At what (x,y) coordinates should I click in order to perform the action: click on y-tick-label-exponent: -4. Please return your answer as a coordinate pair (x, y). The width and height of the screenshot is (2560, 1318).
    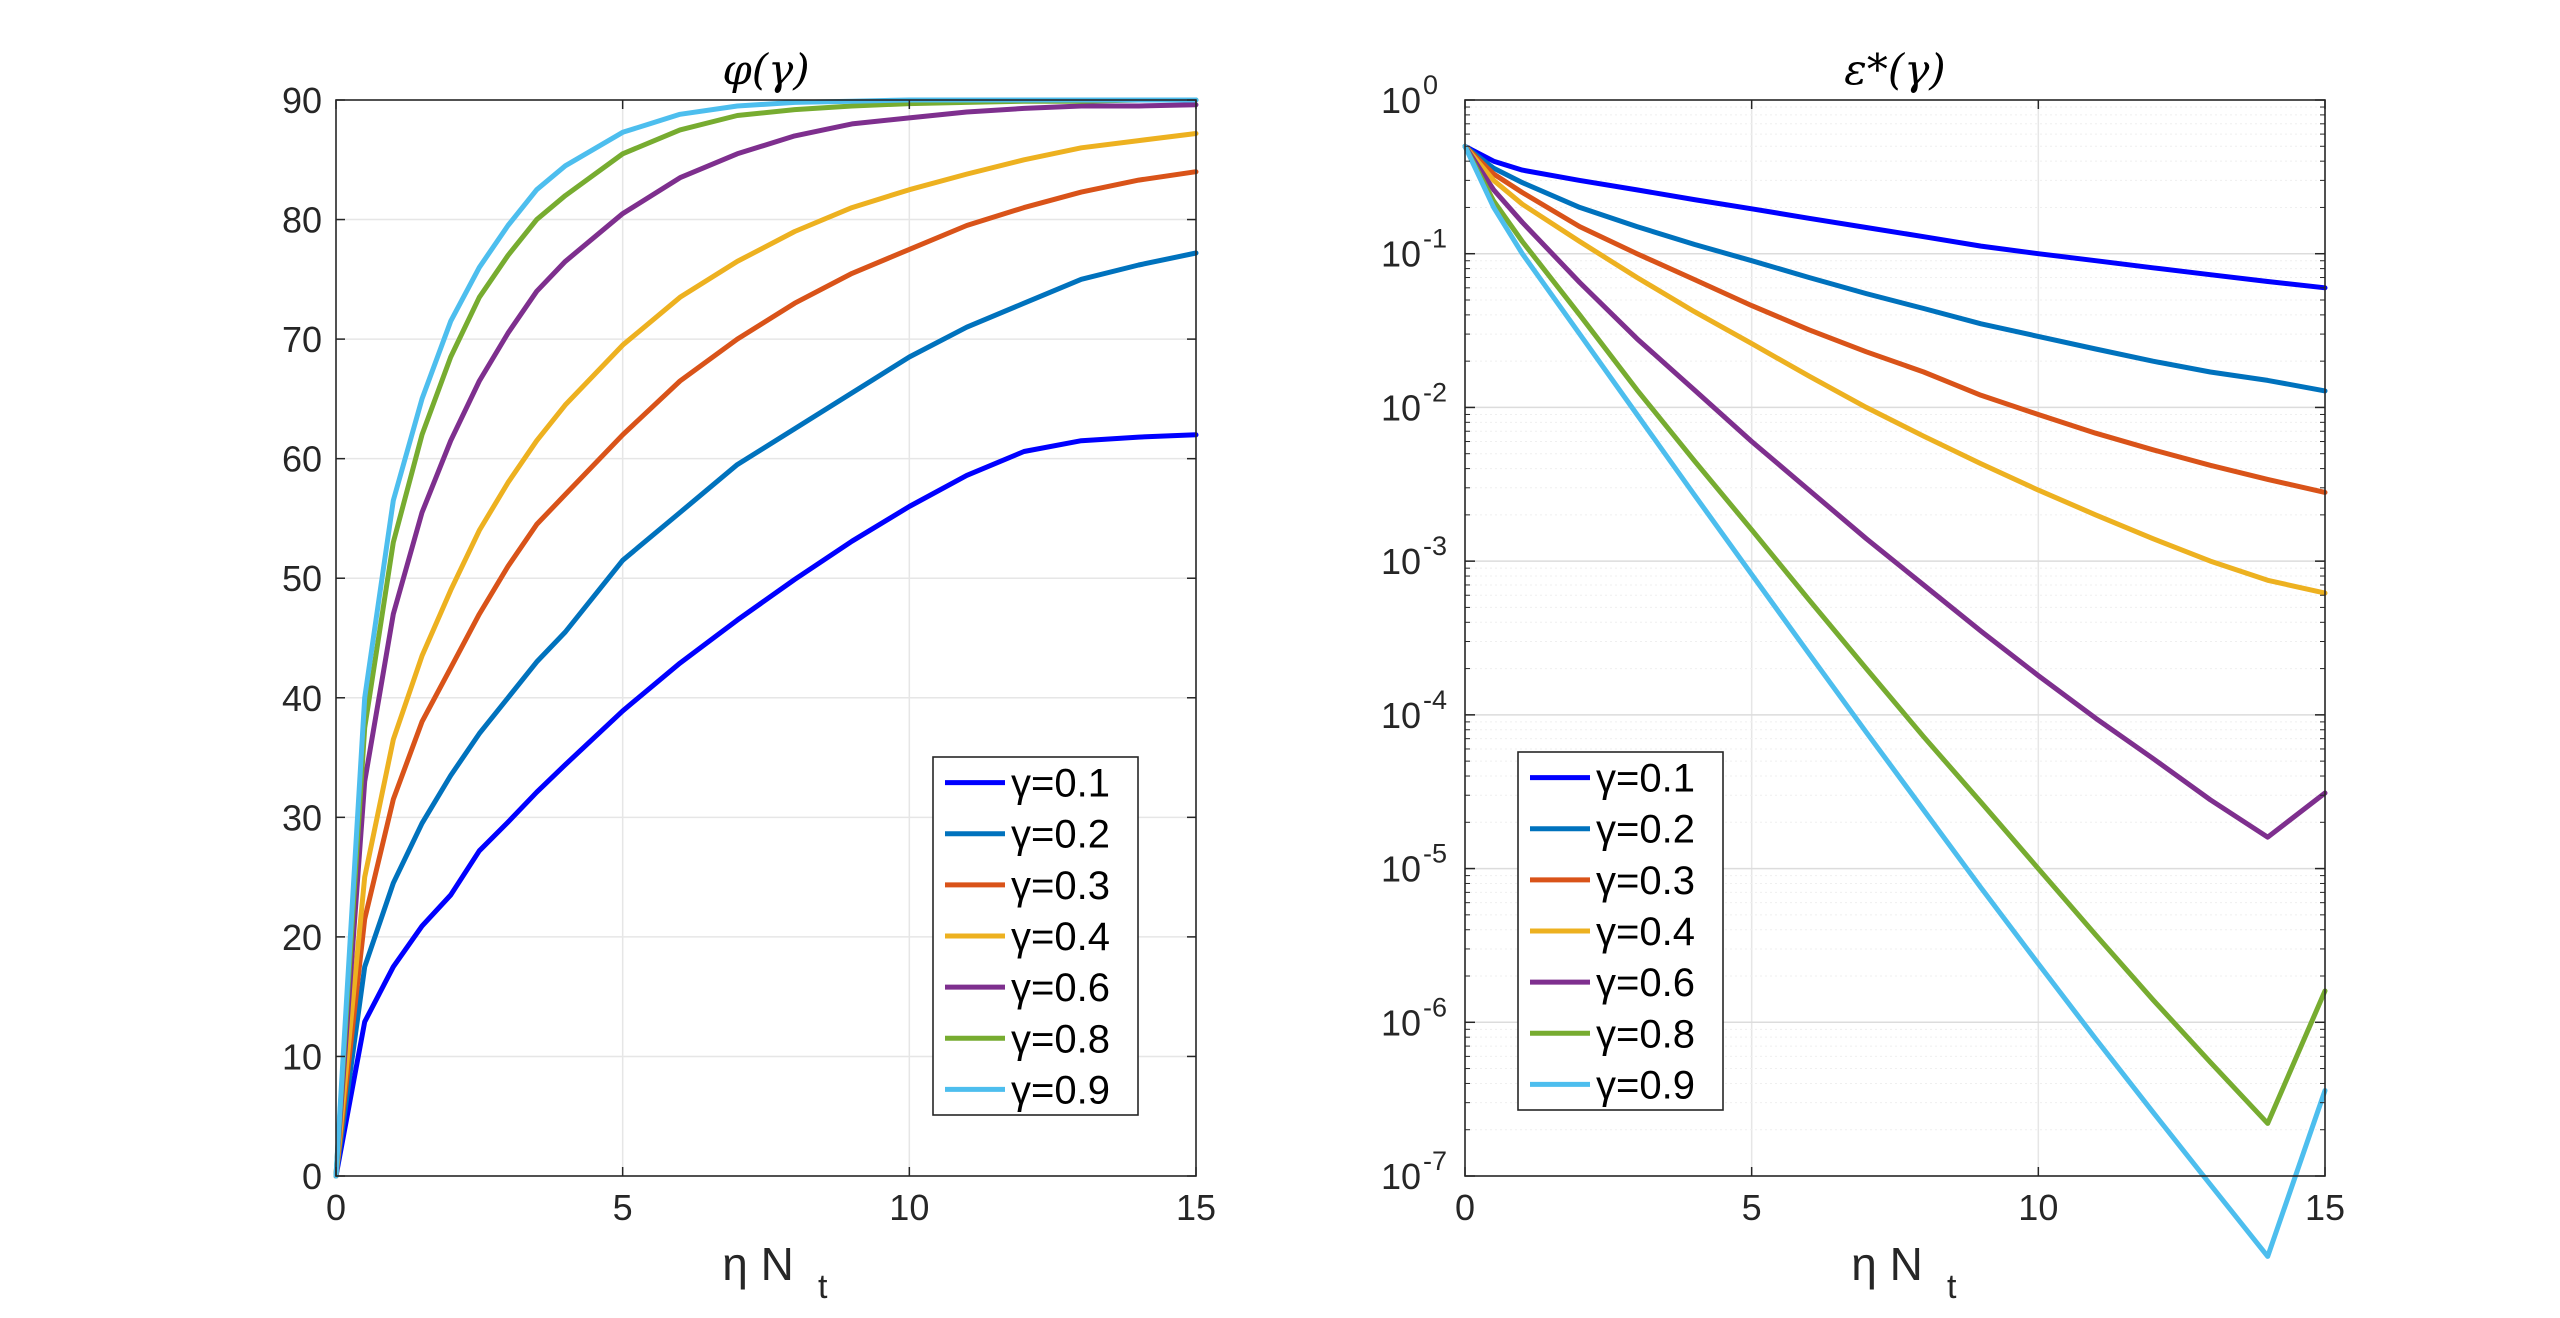
    Looking at the image, I should click on (1435, 700).